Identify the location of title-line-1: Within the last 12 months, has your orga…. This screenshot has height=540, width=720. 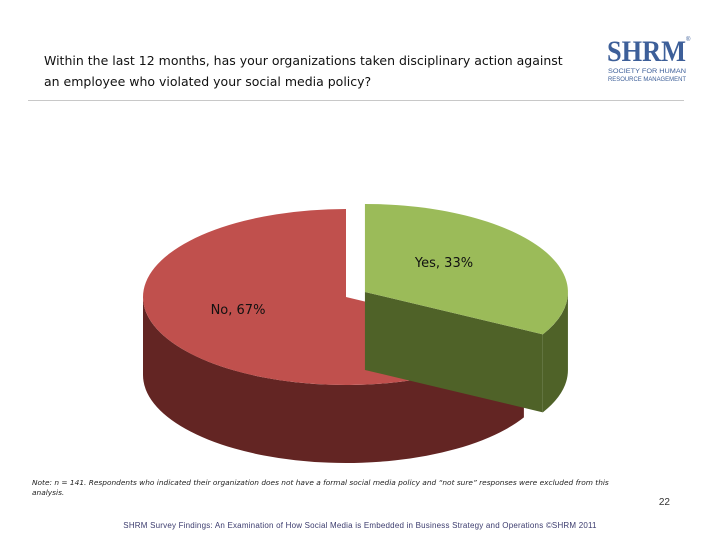
(303, 60).